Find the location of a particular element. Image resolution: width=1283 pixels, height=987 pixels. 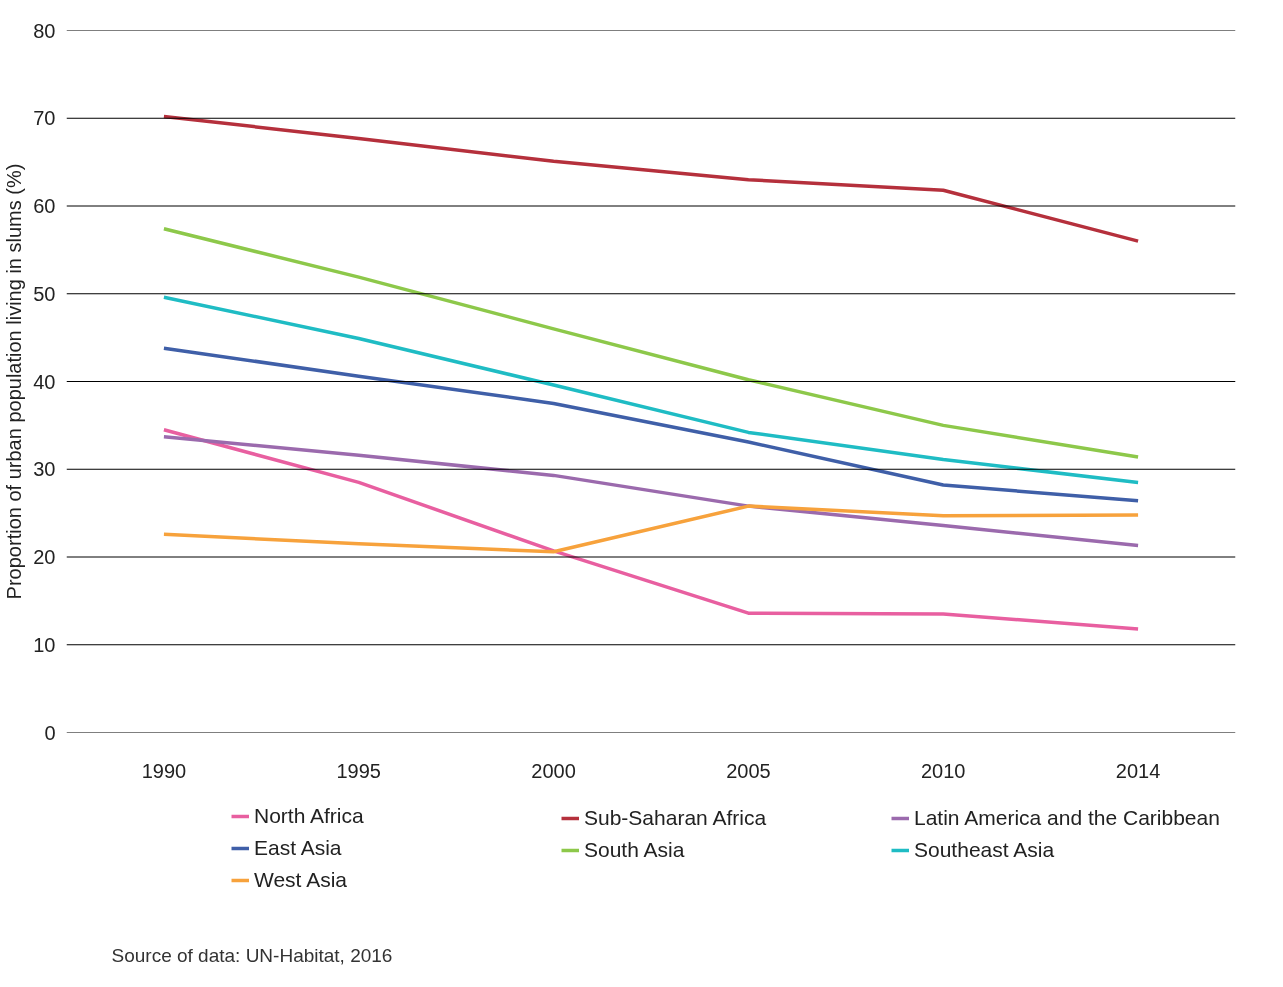

legend-label: East Asia is located at coordinates (298, 848).